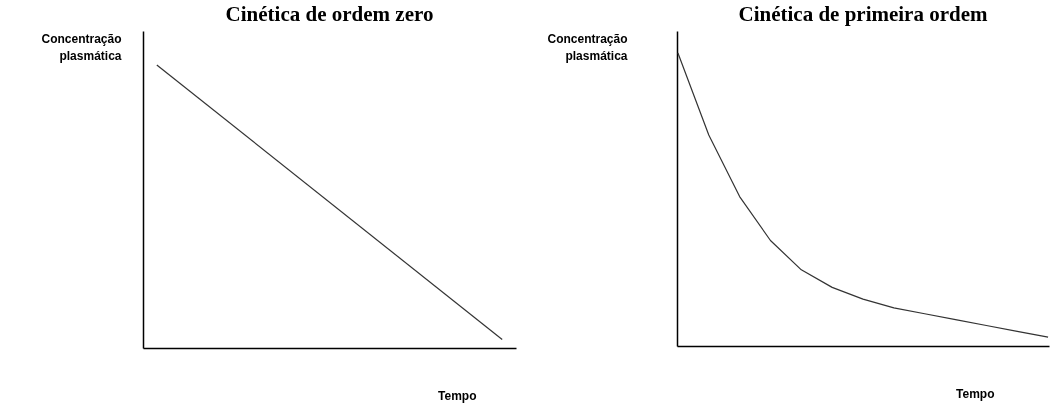 The width and height of the screenshot is (1057, 408). What do you see at coordinates (329, 14) in the screenshot?
I see `chart-title: Cinética de ordem zero` at bounding box center [329, 14].